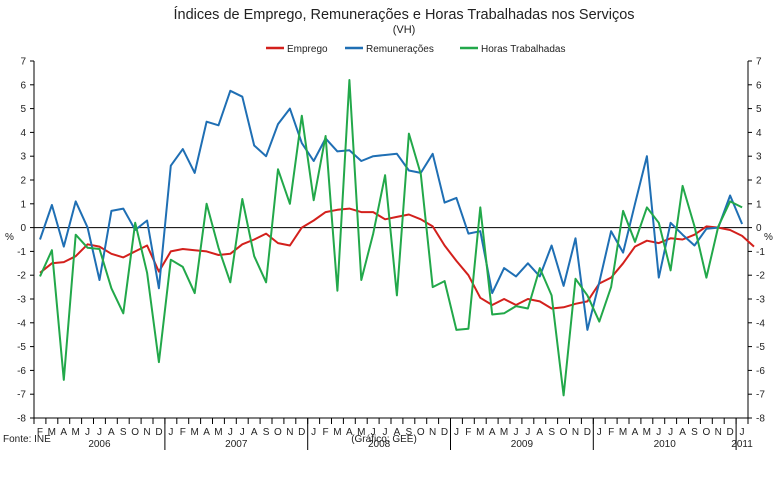 The height and width of the screenshot is (477, 783). I want to click on y-tick-label-right: -7, so click(760, 395).